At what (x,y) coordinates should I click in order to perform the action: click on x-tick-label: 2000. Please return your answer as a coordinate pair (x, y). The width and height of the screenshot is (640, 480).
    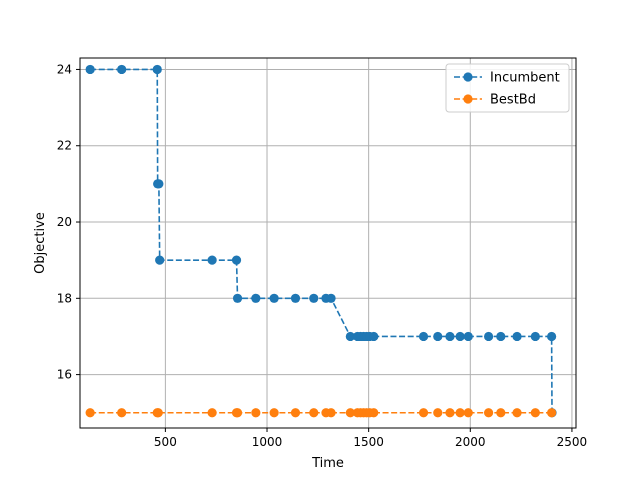
    Looking at the image, I should click on (470, 442).